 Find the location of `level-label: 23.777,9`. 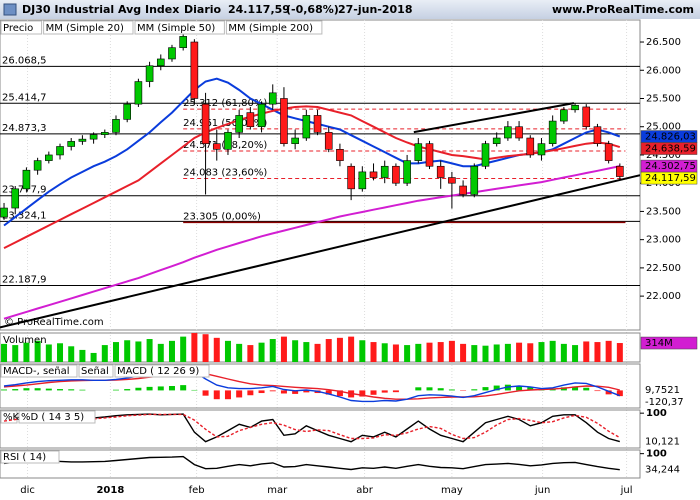

level-label: 23.777,9 is located at coordinates (24, 190).